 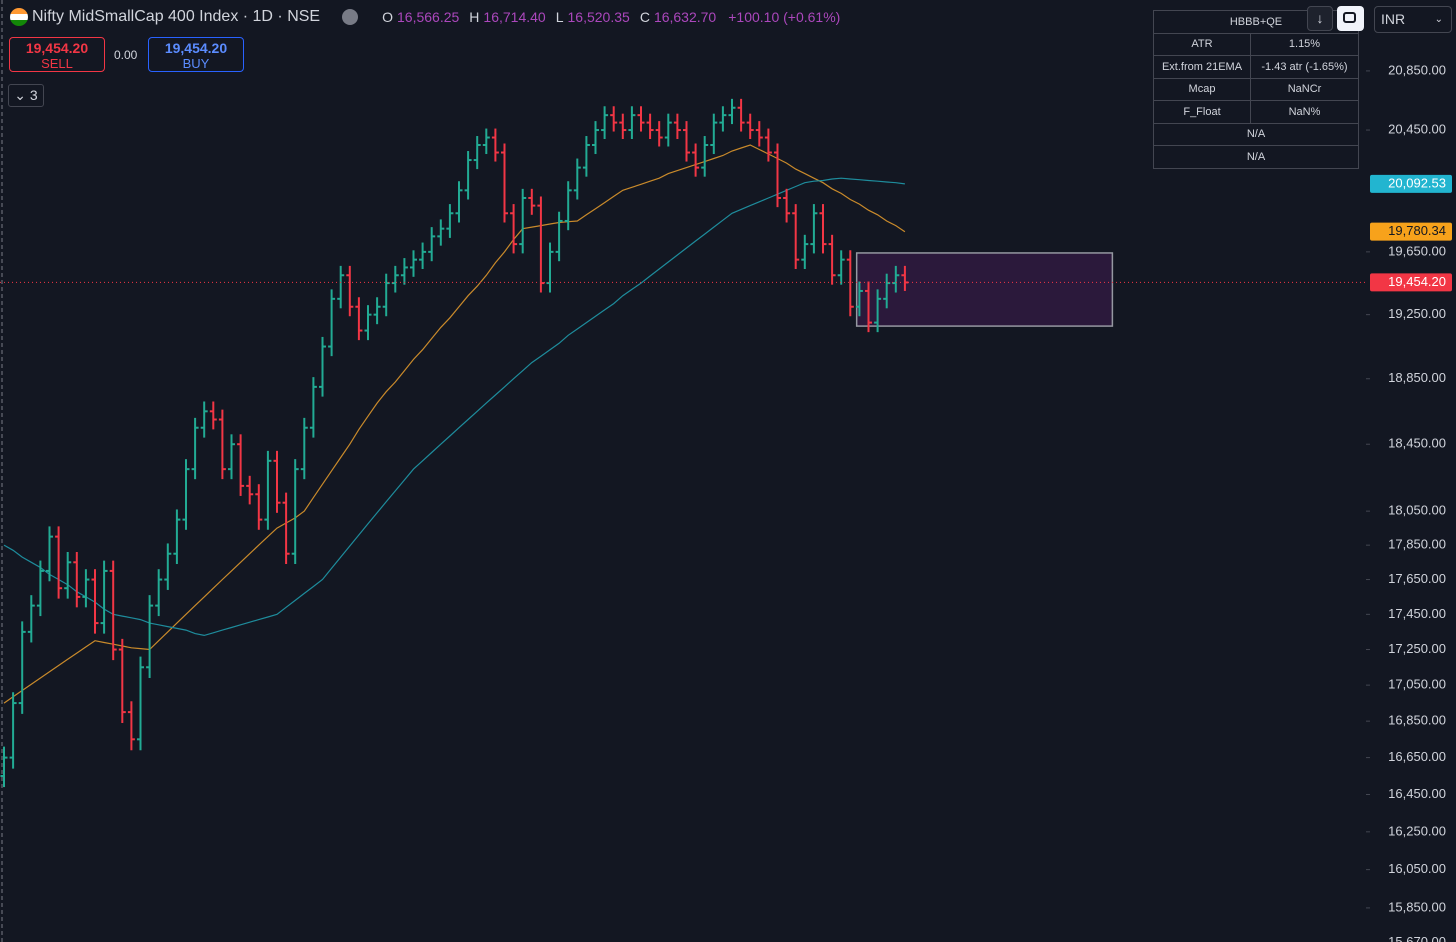 I want to click on status-dot, so click(x=350, y=17).